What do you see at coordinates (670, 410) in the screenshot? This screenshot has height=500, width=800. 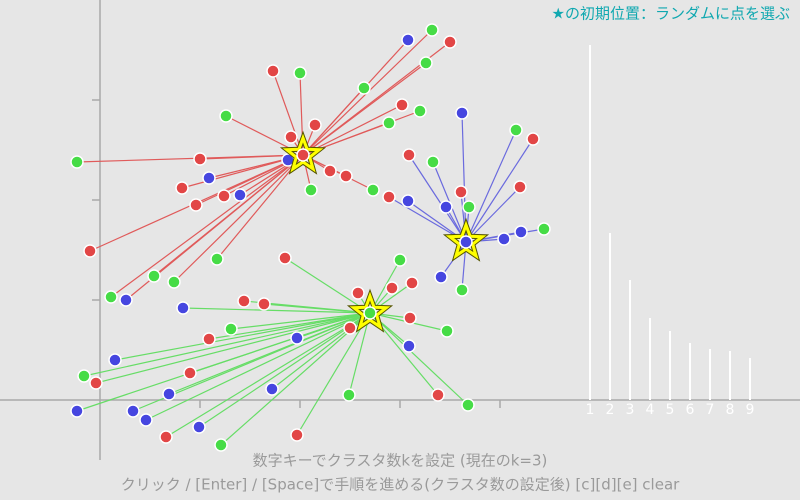 I see `bar-label: 5` at bounding box center [670, 410].